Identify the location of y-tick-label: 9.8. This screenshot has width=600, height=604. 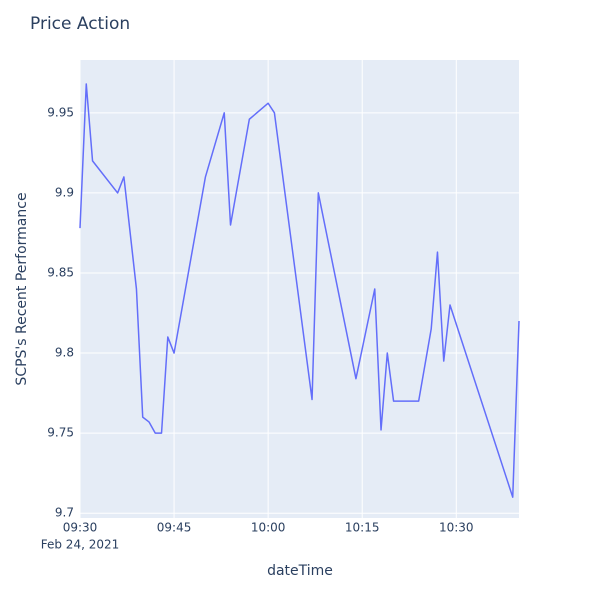
(64, 353).